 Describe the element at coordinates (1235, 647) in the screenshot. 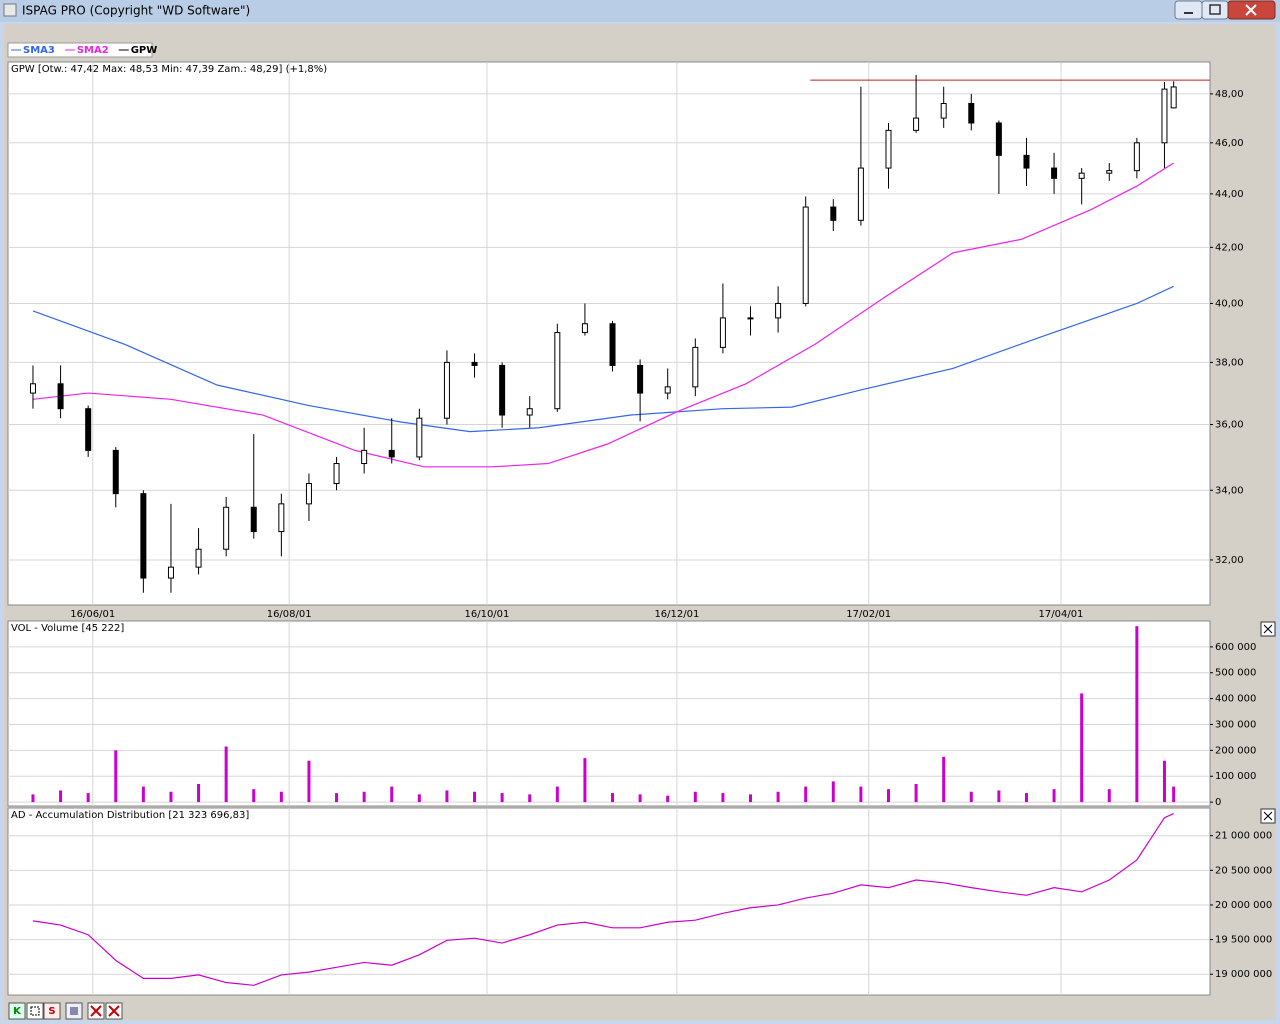

I see `y-tick-label: 600 000` at that location.